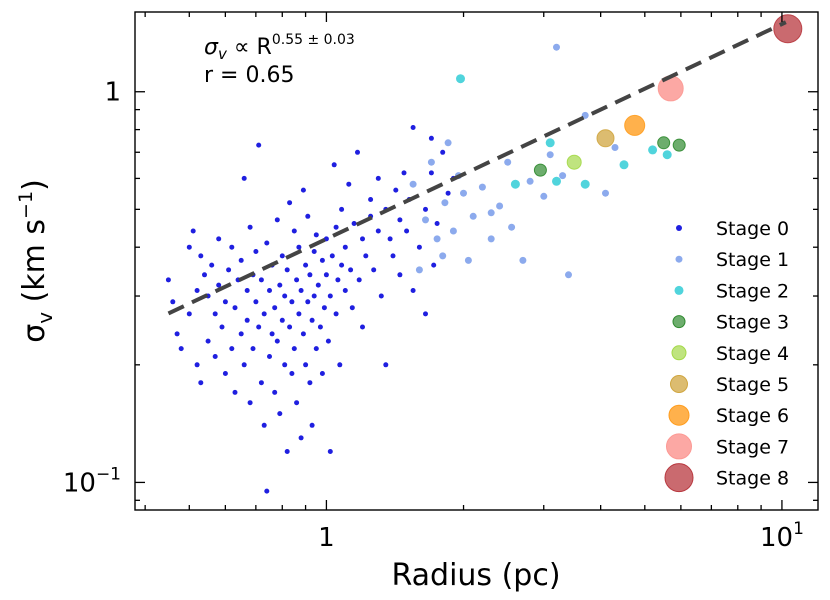 The height and width of the screenshot is (600, 830). What do you see at coordinates (249, 75) in the screenshot?
I see `correlation-coefficient: r = 0.65` at bounding box center [249, 75].